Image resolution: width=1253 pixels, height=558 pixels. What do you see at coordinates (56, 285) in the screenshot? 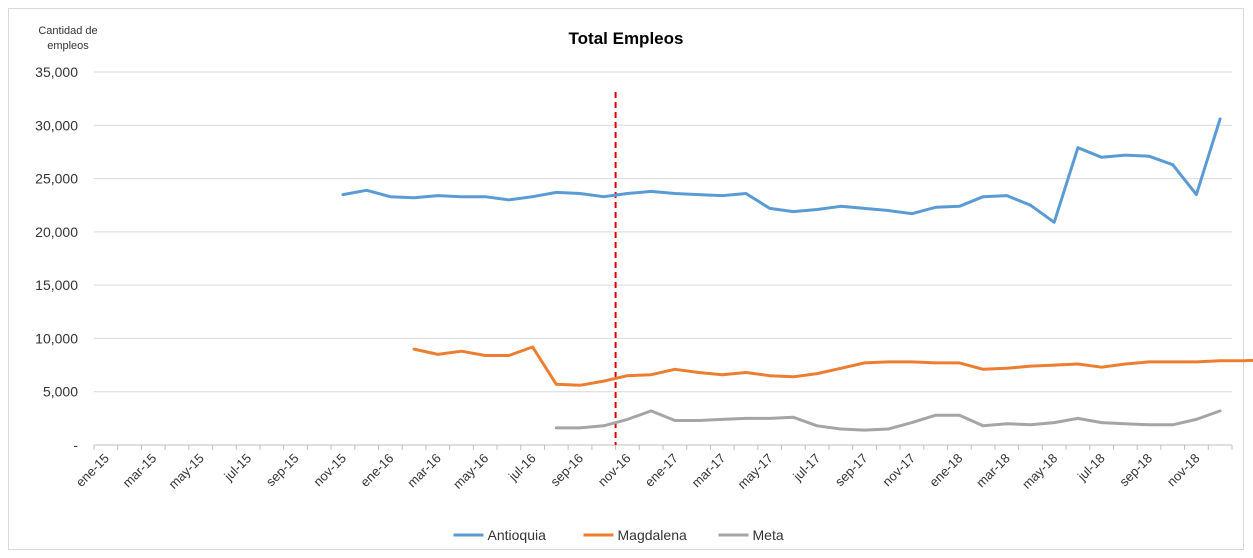
I see `y-tick-label: 15,000` at bounding box center [56, 285].